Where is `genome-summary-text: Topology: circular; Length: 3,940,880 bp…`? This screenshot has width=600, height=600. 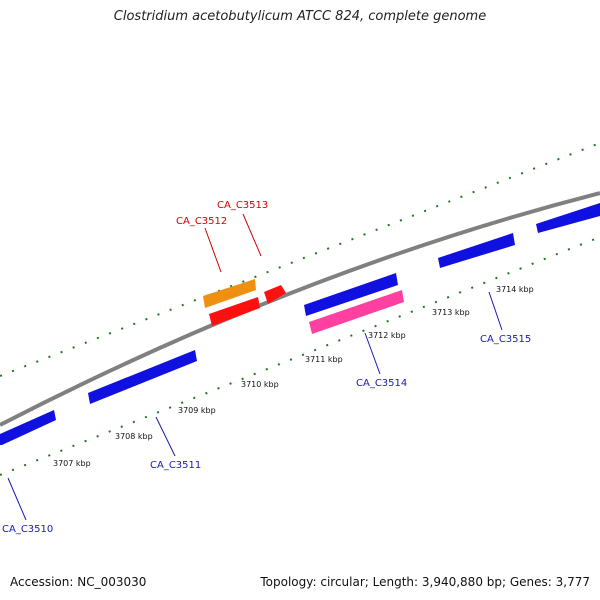
genome-summary-text: Topology: circular; Length: 3,940,880 bp… is located at coordinates (425, 582).